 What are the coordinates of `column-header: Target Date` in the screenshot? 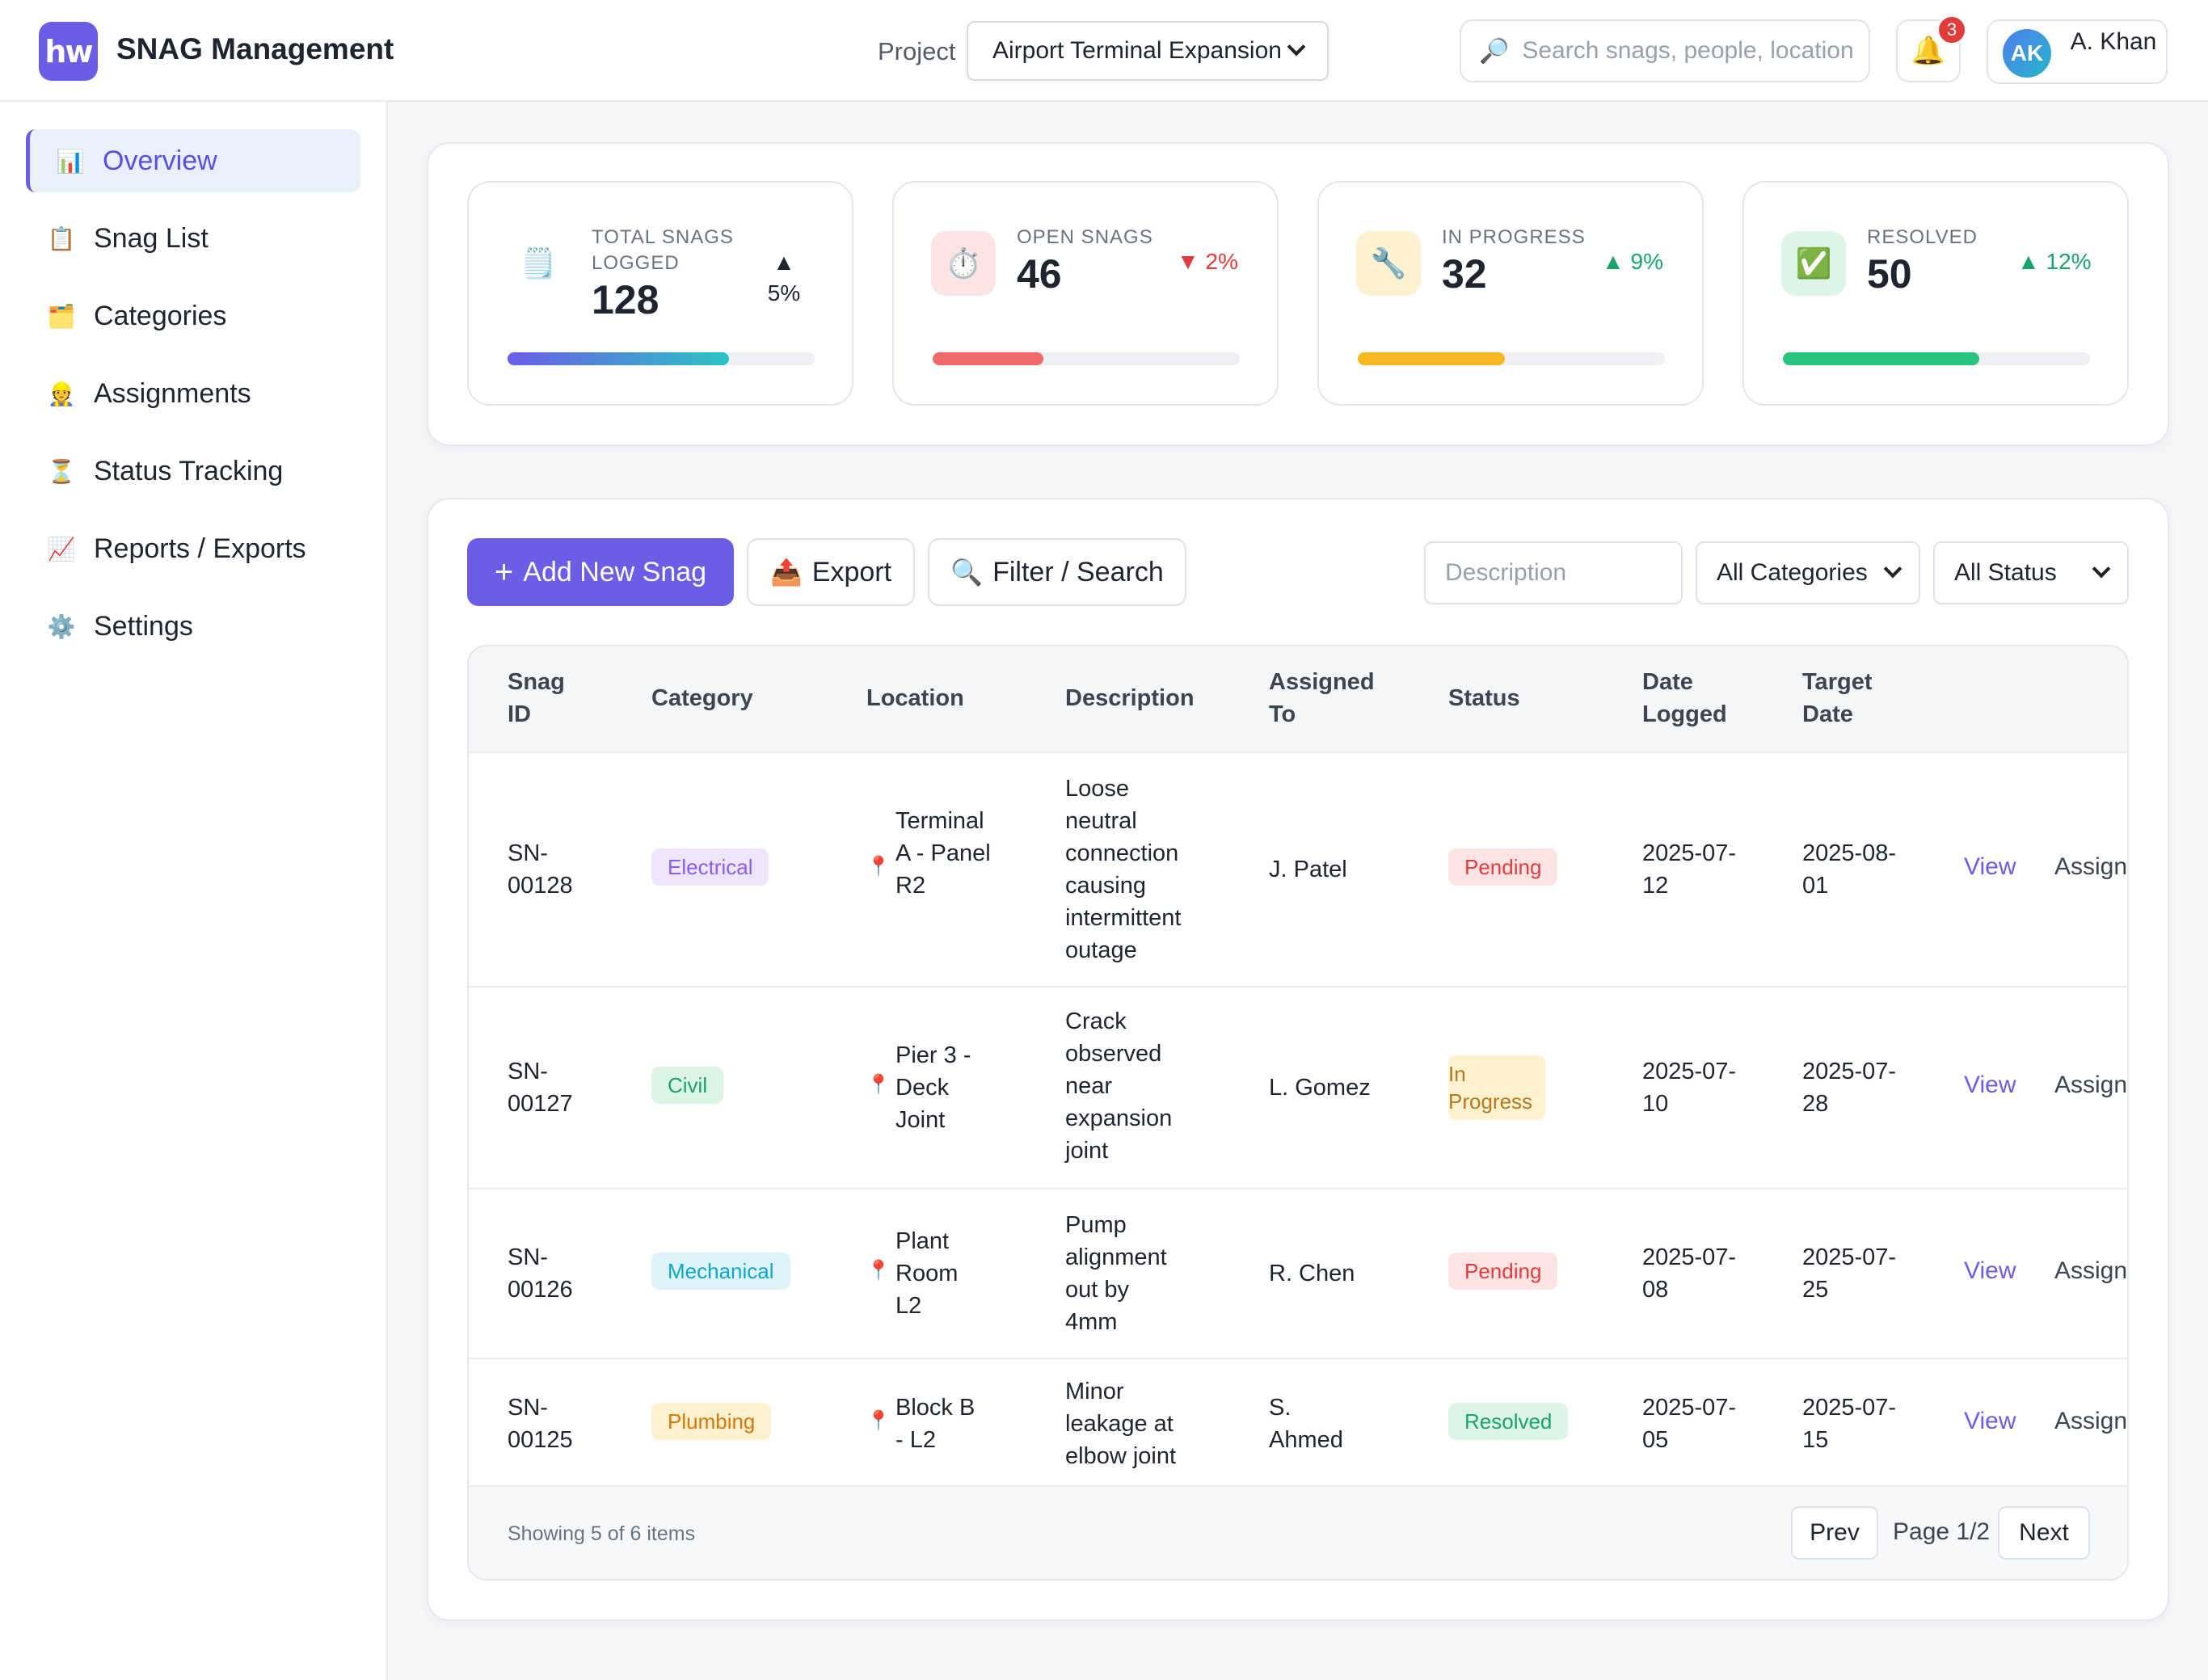 It's located at (1838, 698).